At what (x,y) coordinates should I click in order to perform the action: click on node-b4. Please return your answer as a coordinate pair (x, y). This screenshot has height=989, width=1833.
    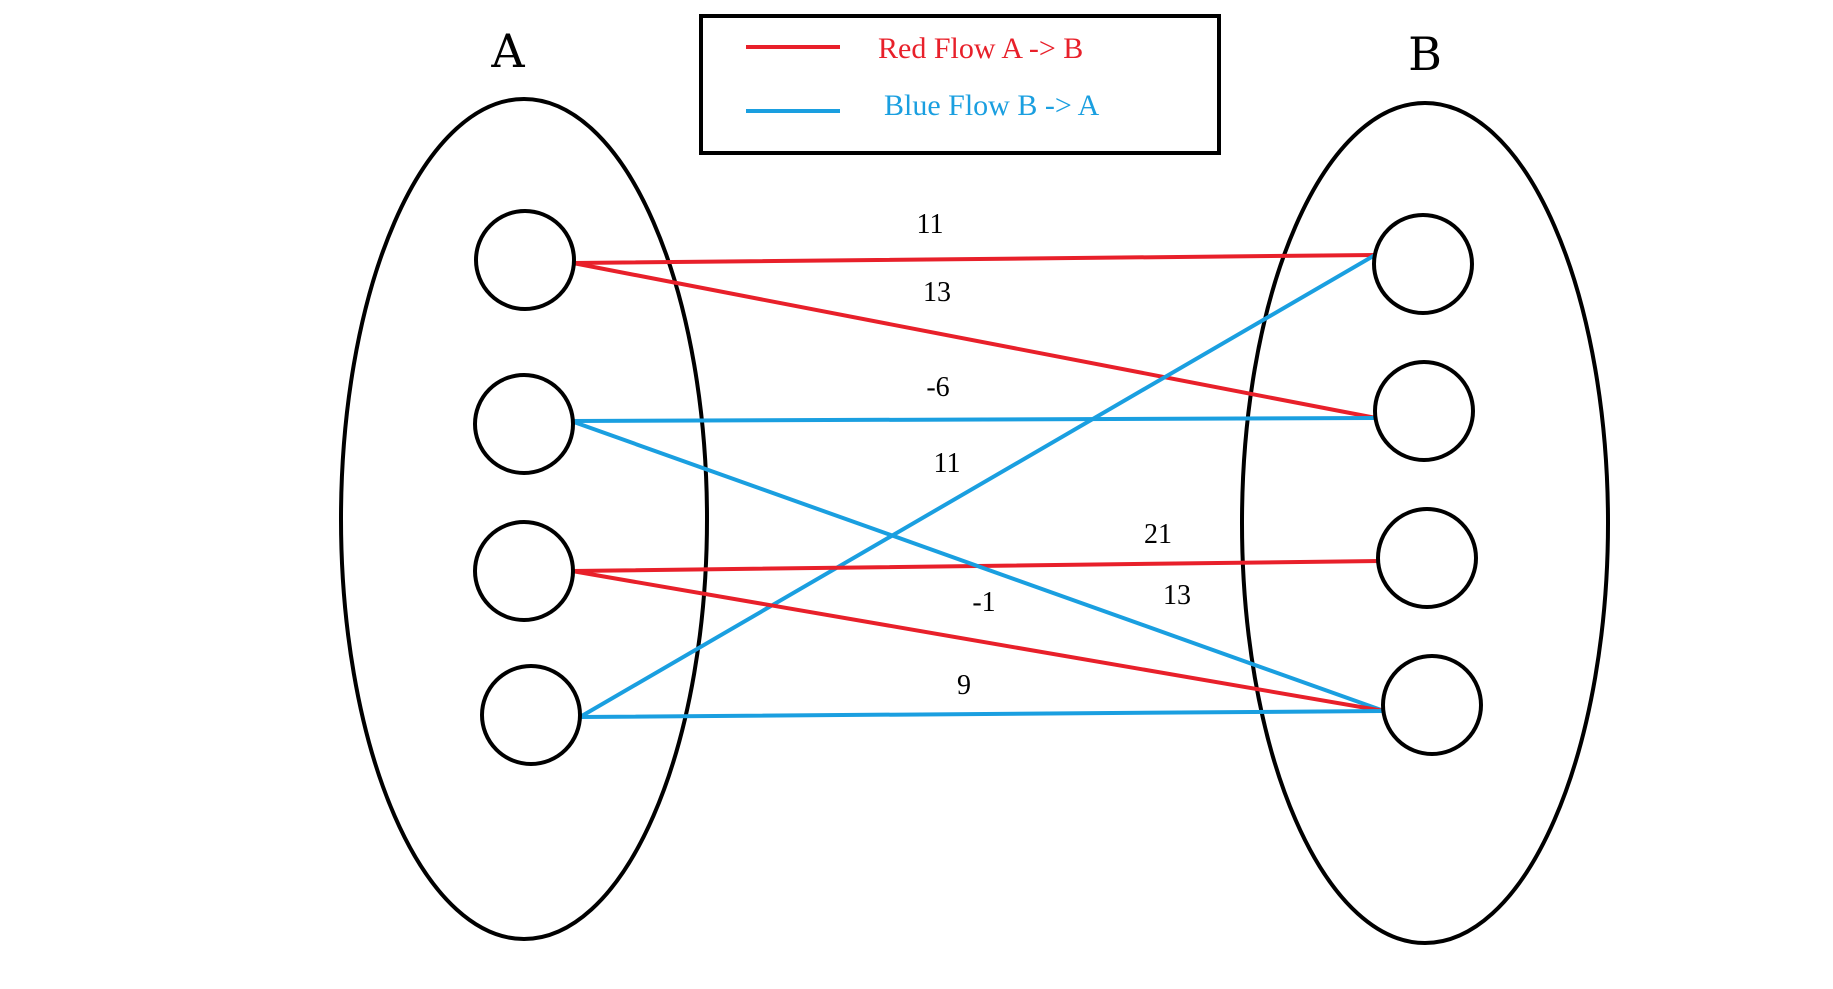
    Looking at the image, I should click on (1432, 705).